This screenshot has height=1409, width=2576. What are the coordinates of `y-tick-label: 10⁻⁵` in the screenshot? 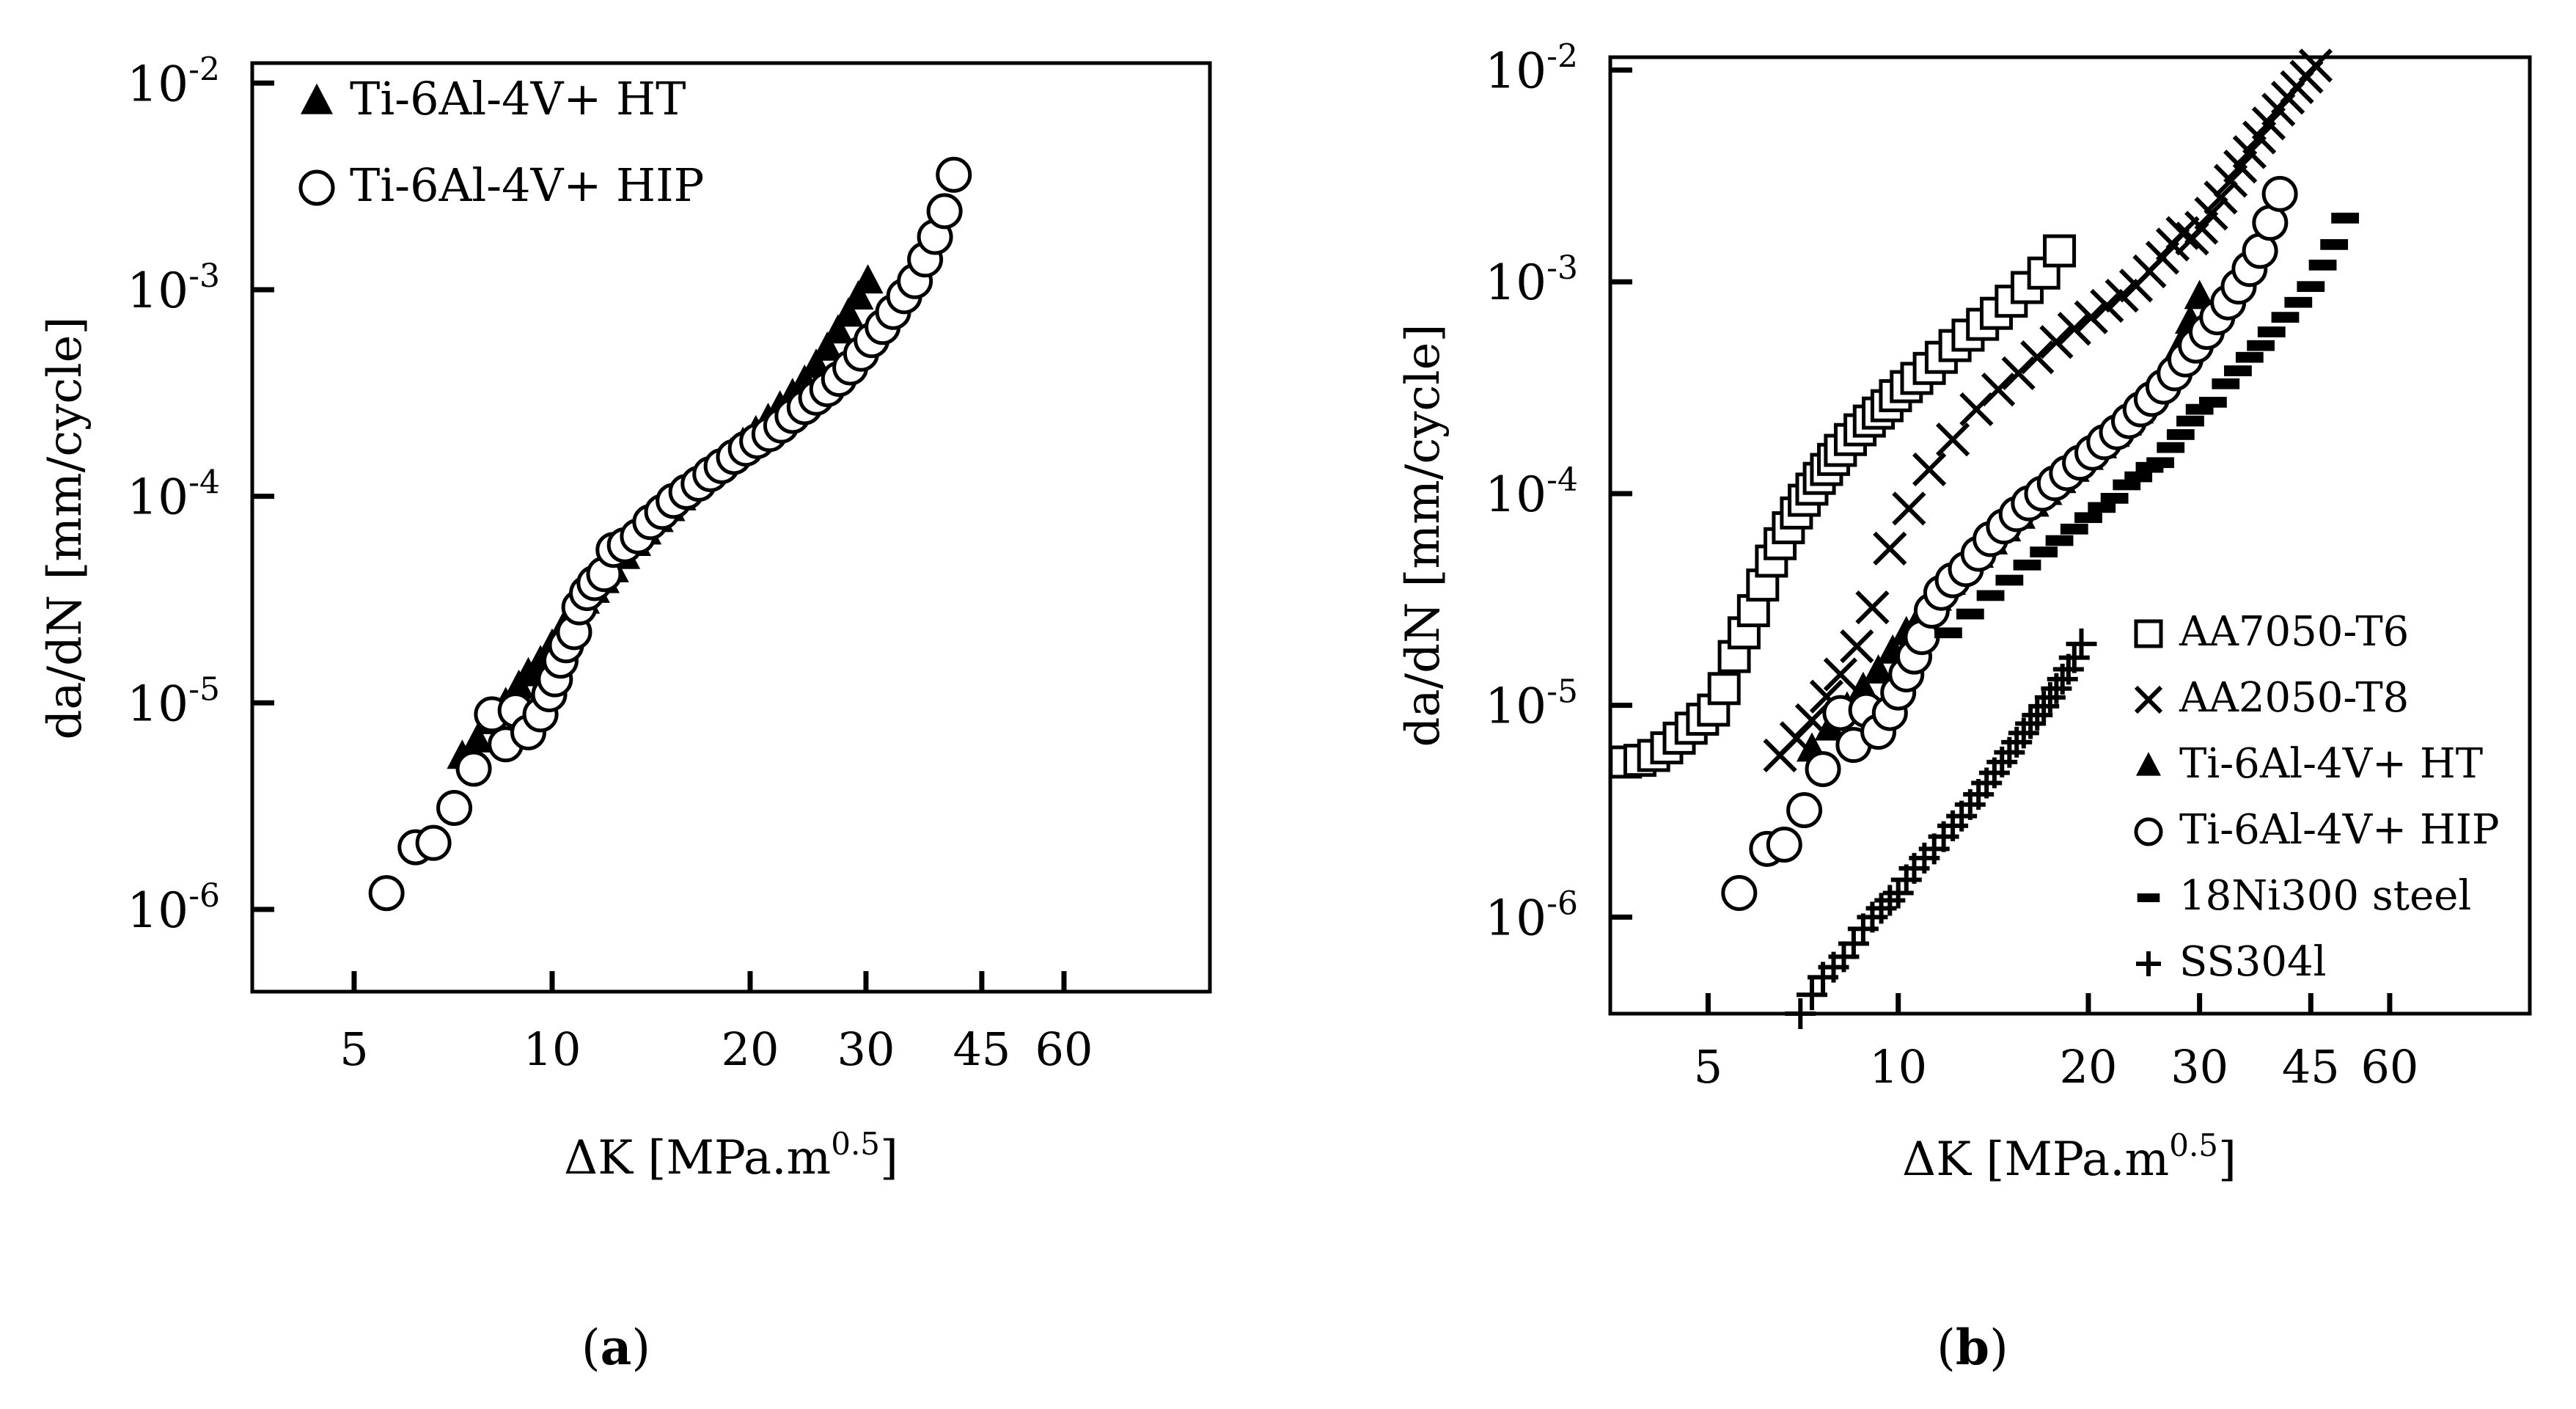 It's located at (1531, 704).